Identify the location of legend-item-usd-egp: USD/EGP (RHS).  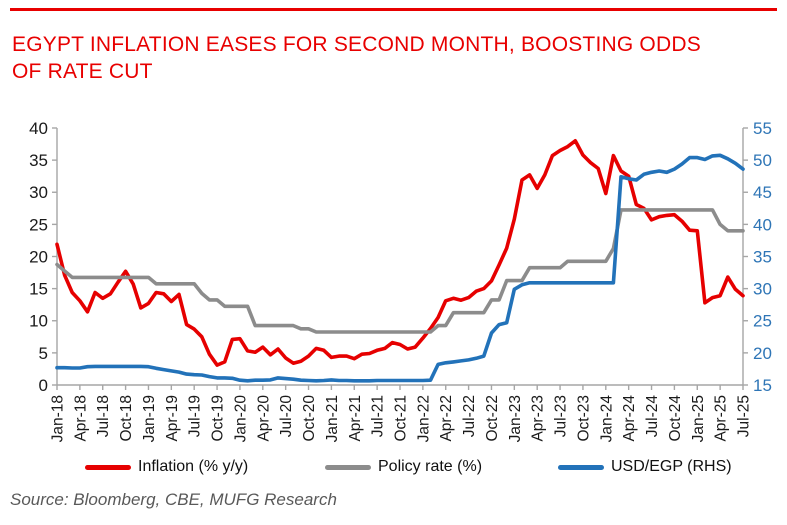
(645, 467).